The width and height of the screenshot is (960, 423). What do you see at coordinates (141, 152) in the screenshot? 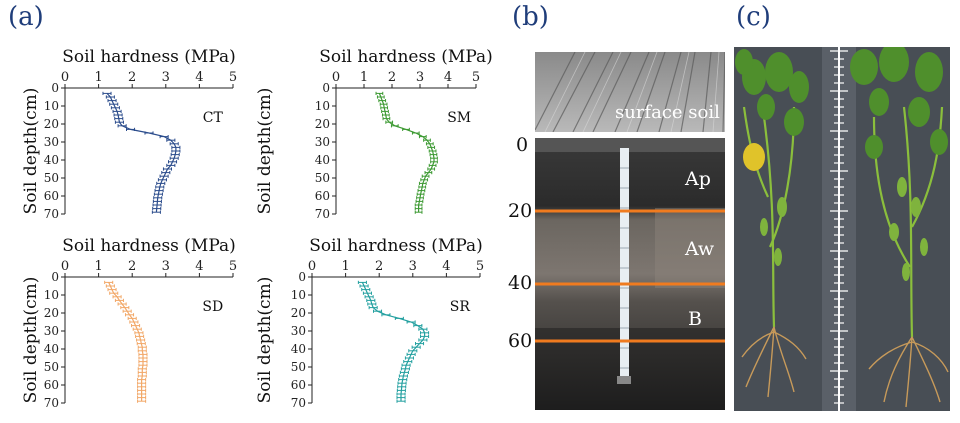
I see `series-line` at bounding box center [141, 152].